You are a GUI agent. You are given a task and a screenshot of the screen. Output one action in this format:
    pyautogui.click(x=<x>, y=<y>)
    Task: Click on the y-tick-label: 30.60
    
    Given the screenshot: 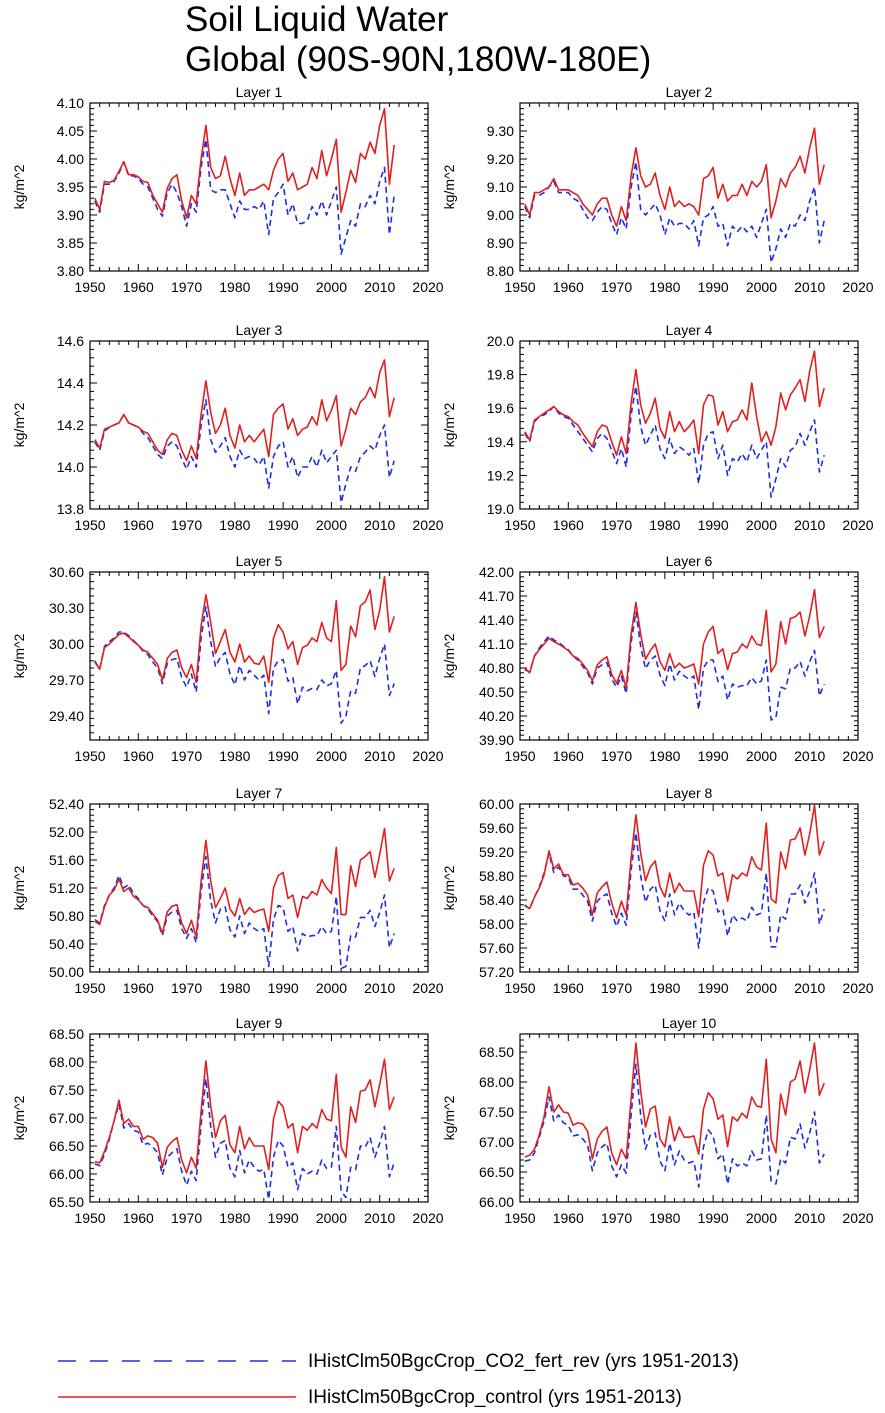 What is the action you would take?
    pyautogui.click(x=66, y=572)
    